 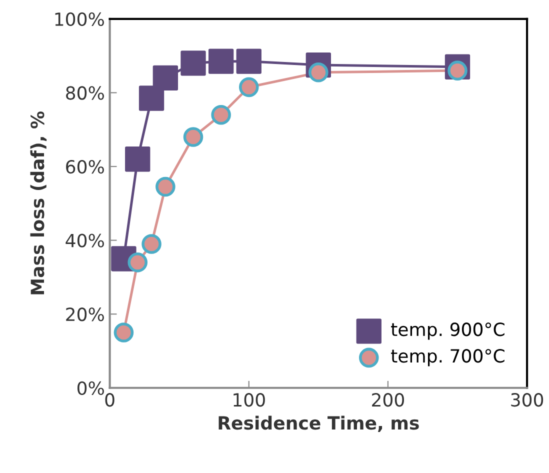 What do you see at coordinates (79, 19) in the screenshot?
I see `y-tick-label: 100%` at bounding box center [79, 19].